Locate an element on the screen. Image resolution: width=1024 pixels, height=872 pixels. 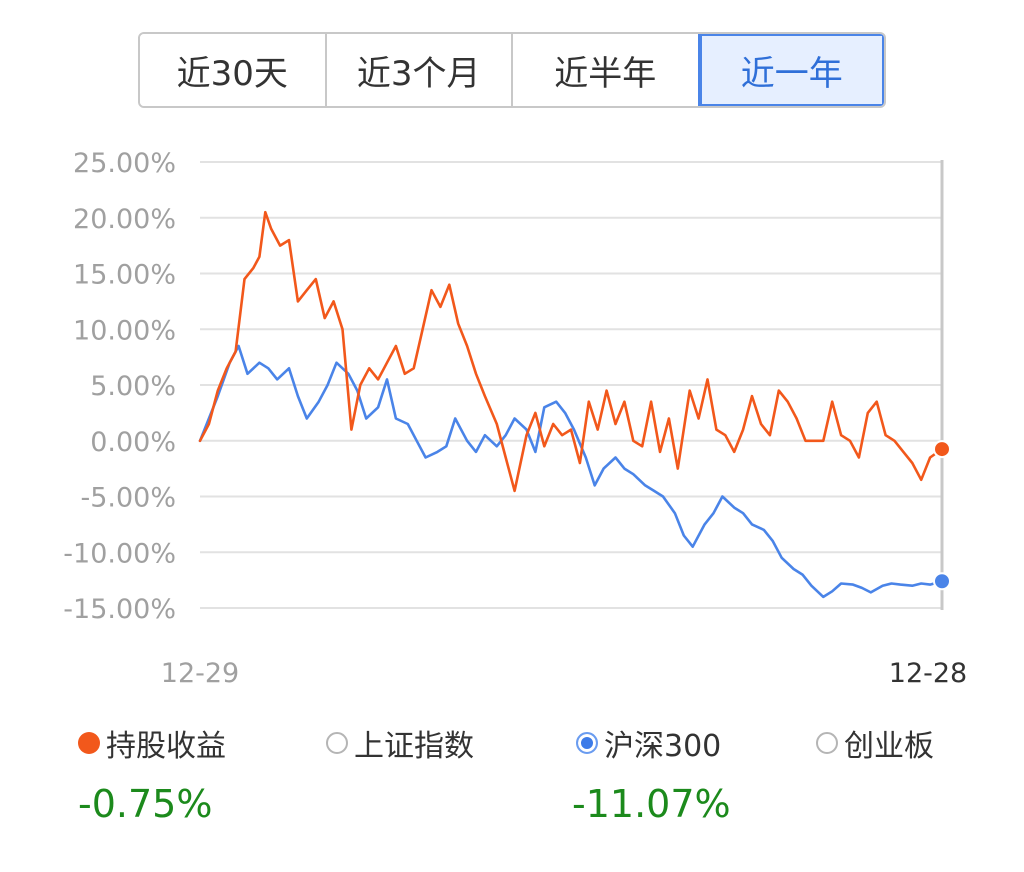
y-tick-label: 20.00% is located at coordinates (124, 219).